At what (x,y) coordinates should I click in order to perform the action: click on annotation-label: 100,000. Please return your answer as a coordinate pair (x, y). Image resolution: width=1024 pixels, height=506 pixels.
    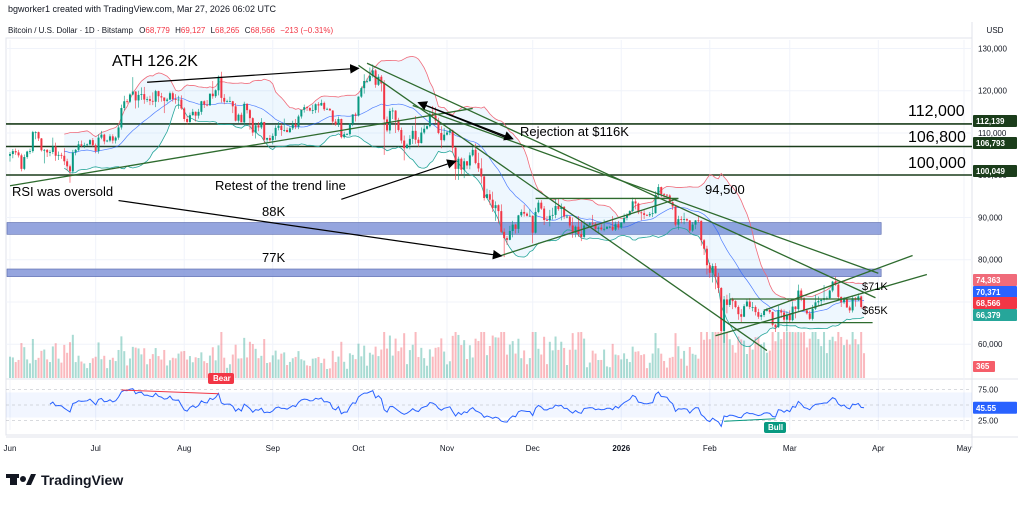
    Looking at the image, I should click on (937, 163).